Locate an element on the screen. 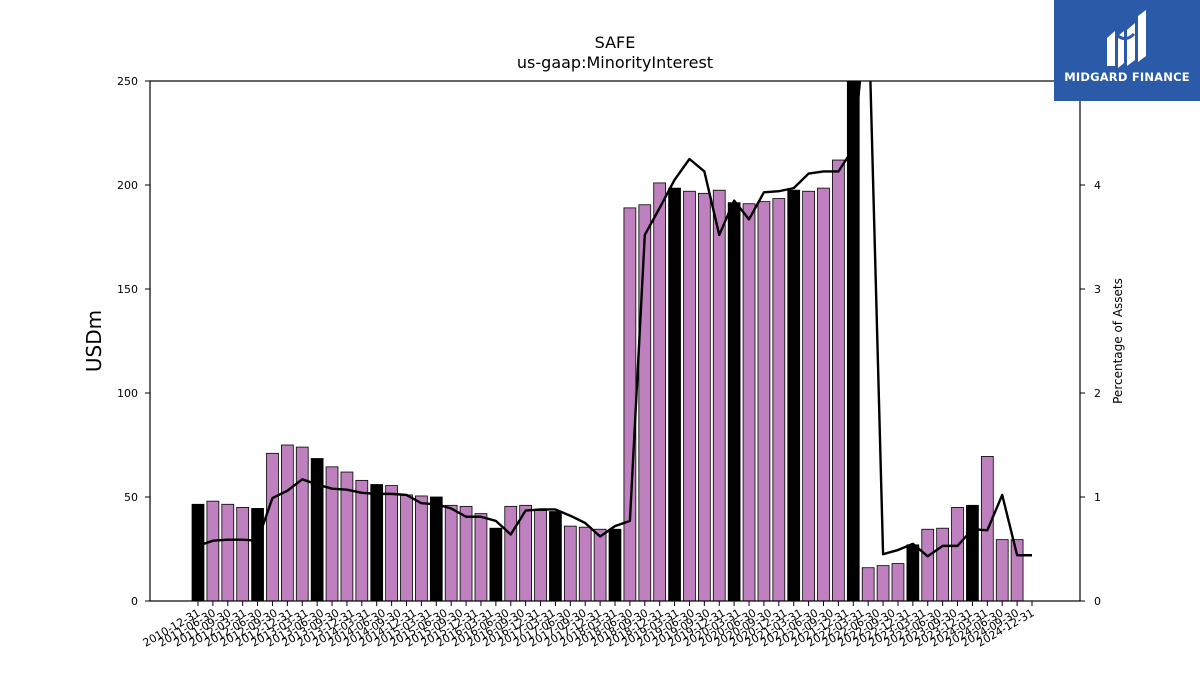  logo: MIDGARD FINANCE is located at coordinates (1127, 50).